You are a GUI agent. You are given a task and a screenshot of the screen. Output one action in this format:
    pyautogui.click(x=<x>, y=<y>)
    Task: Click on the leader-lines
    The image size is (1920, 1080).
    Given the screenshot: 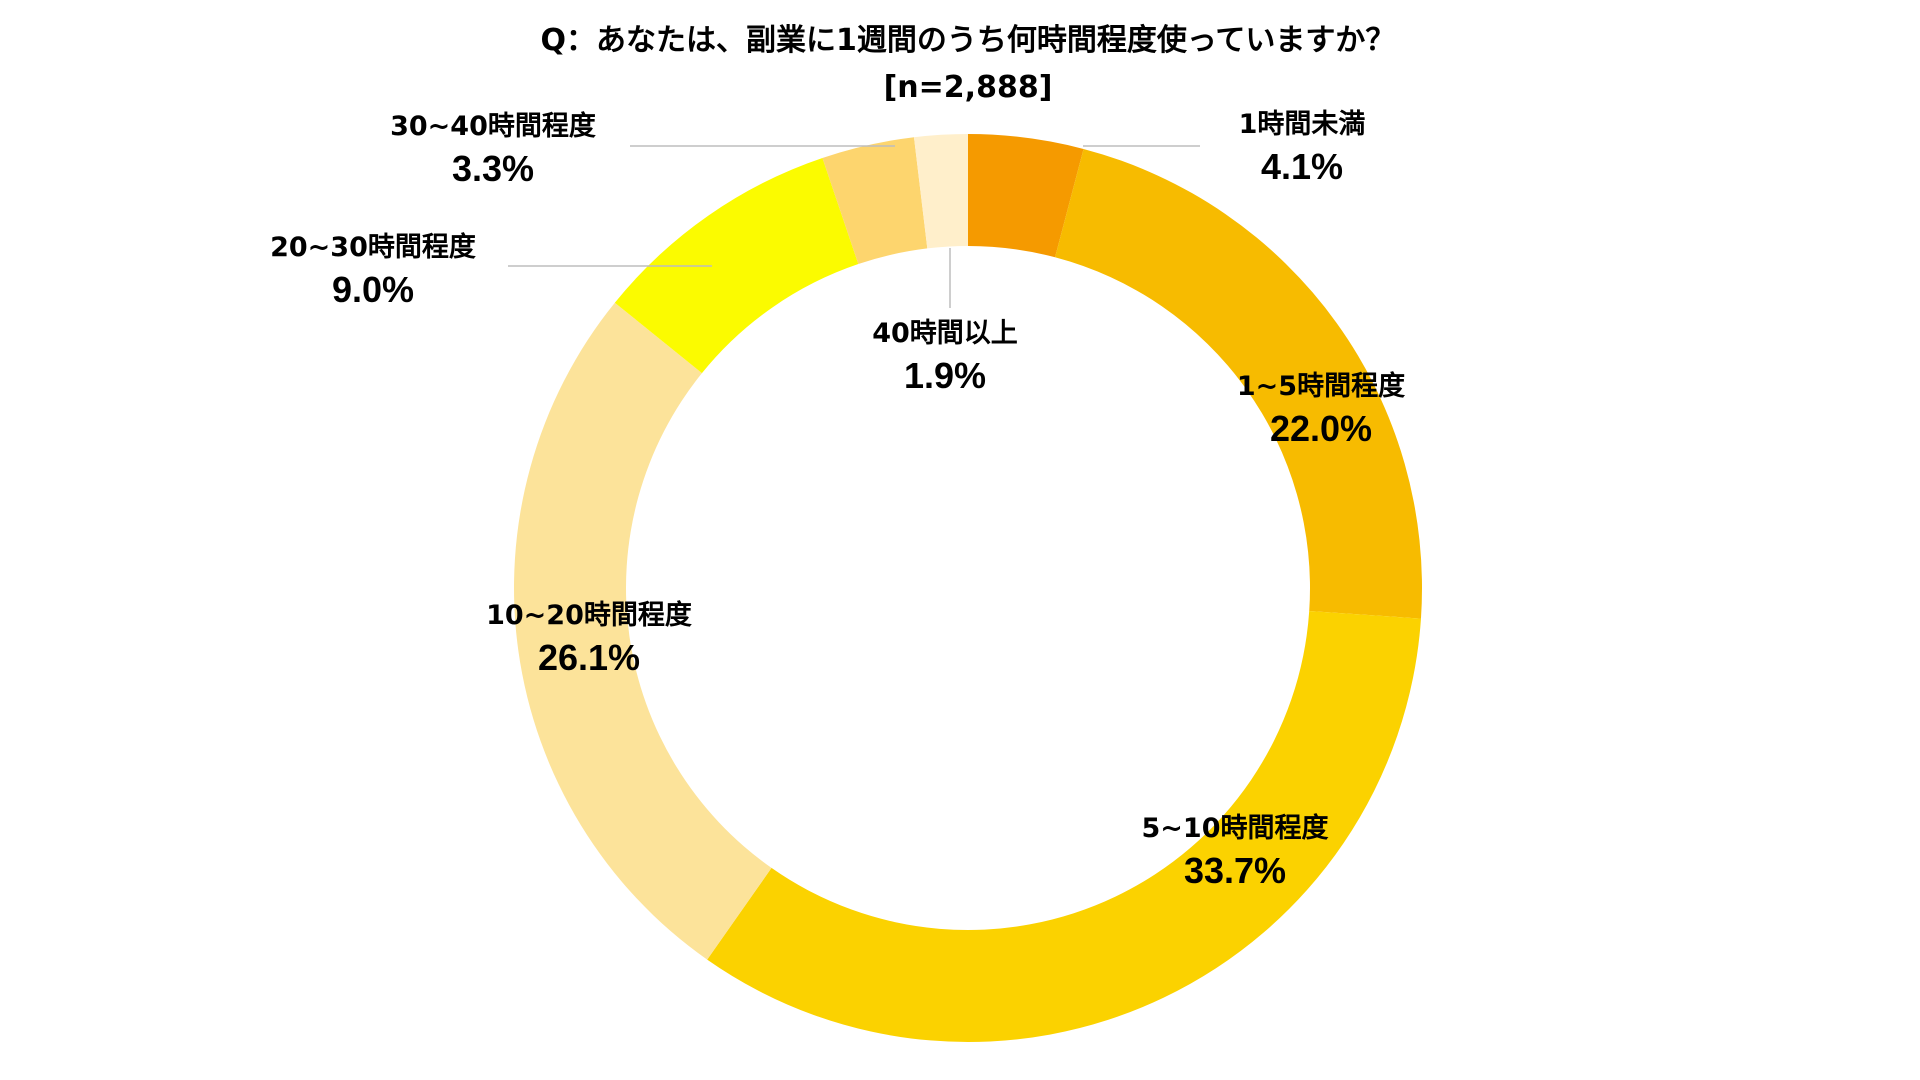 What is the action you would take?
    pyautogui.click(x=854, y=226)
    